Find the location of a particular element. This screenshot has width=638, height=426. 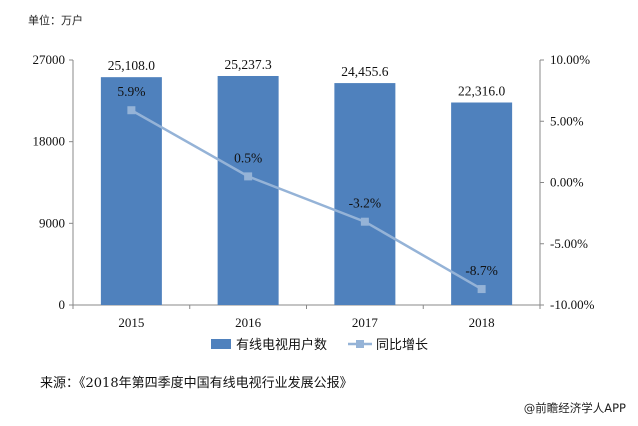

watermark: @前瞻经济学人APP is located at coordinates (574, 408).